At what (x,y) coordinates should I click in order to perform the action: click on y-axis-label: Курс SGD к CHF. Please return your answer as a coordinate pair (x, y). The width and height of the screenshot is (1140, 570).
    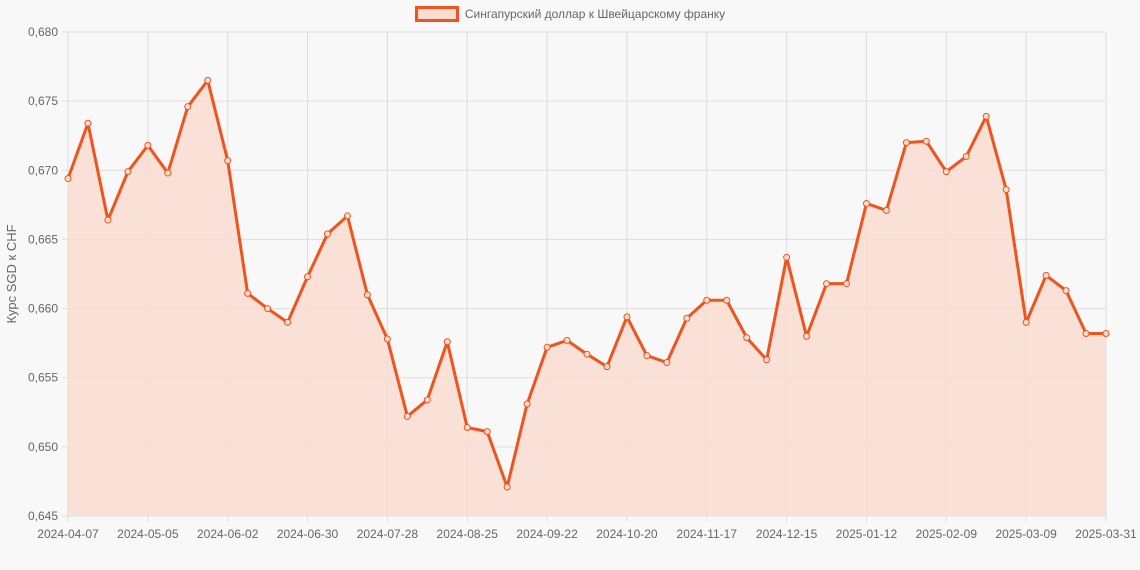
    Looking at the image, I should click on (11, 273).